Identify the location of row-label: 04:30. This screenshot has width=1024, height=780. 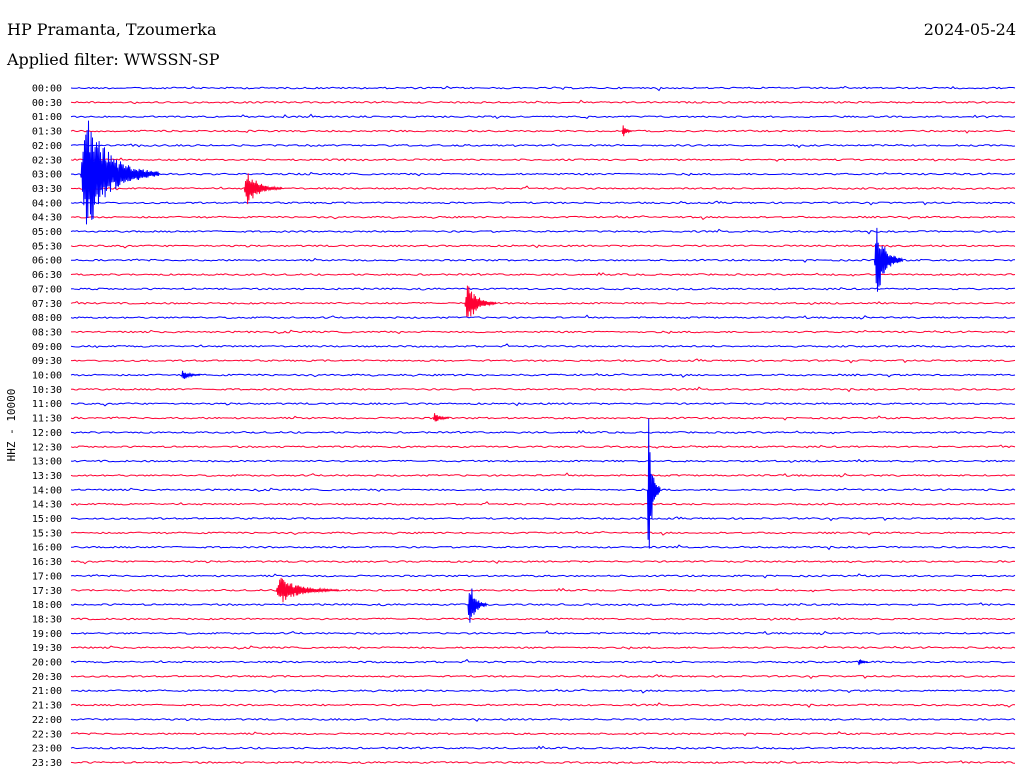
(47, 218).